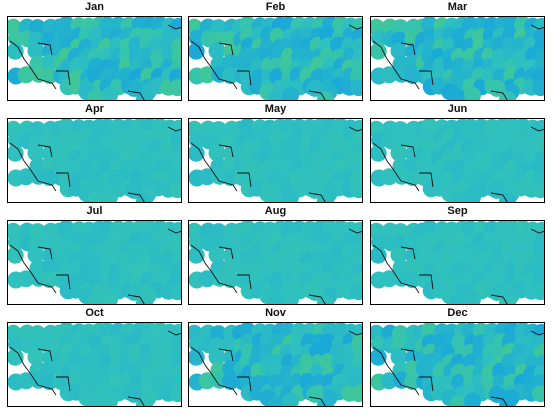 This screenshot has width=560, height=420. Describe the element at coordinates (457, 313) in the screenshot. I see `panel-title: Dec` at that location.